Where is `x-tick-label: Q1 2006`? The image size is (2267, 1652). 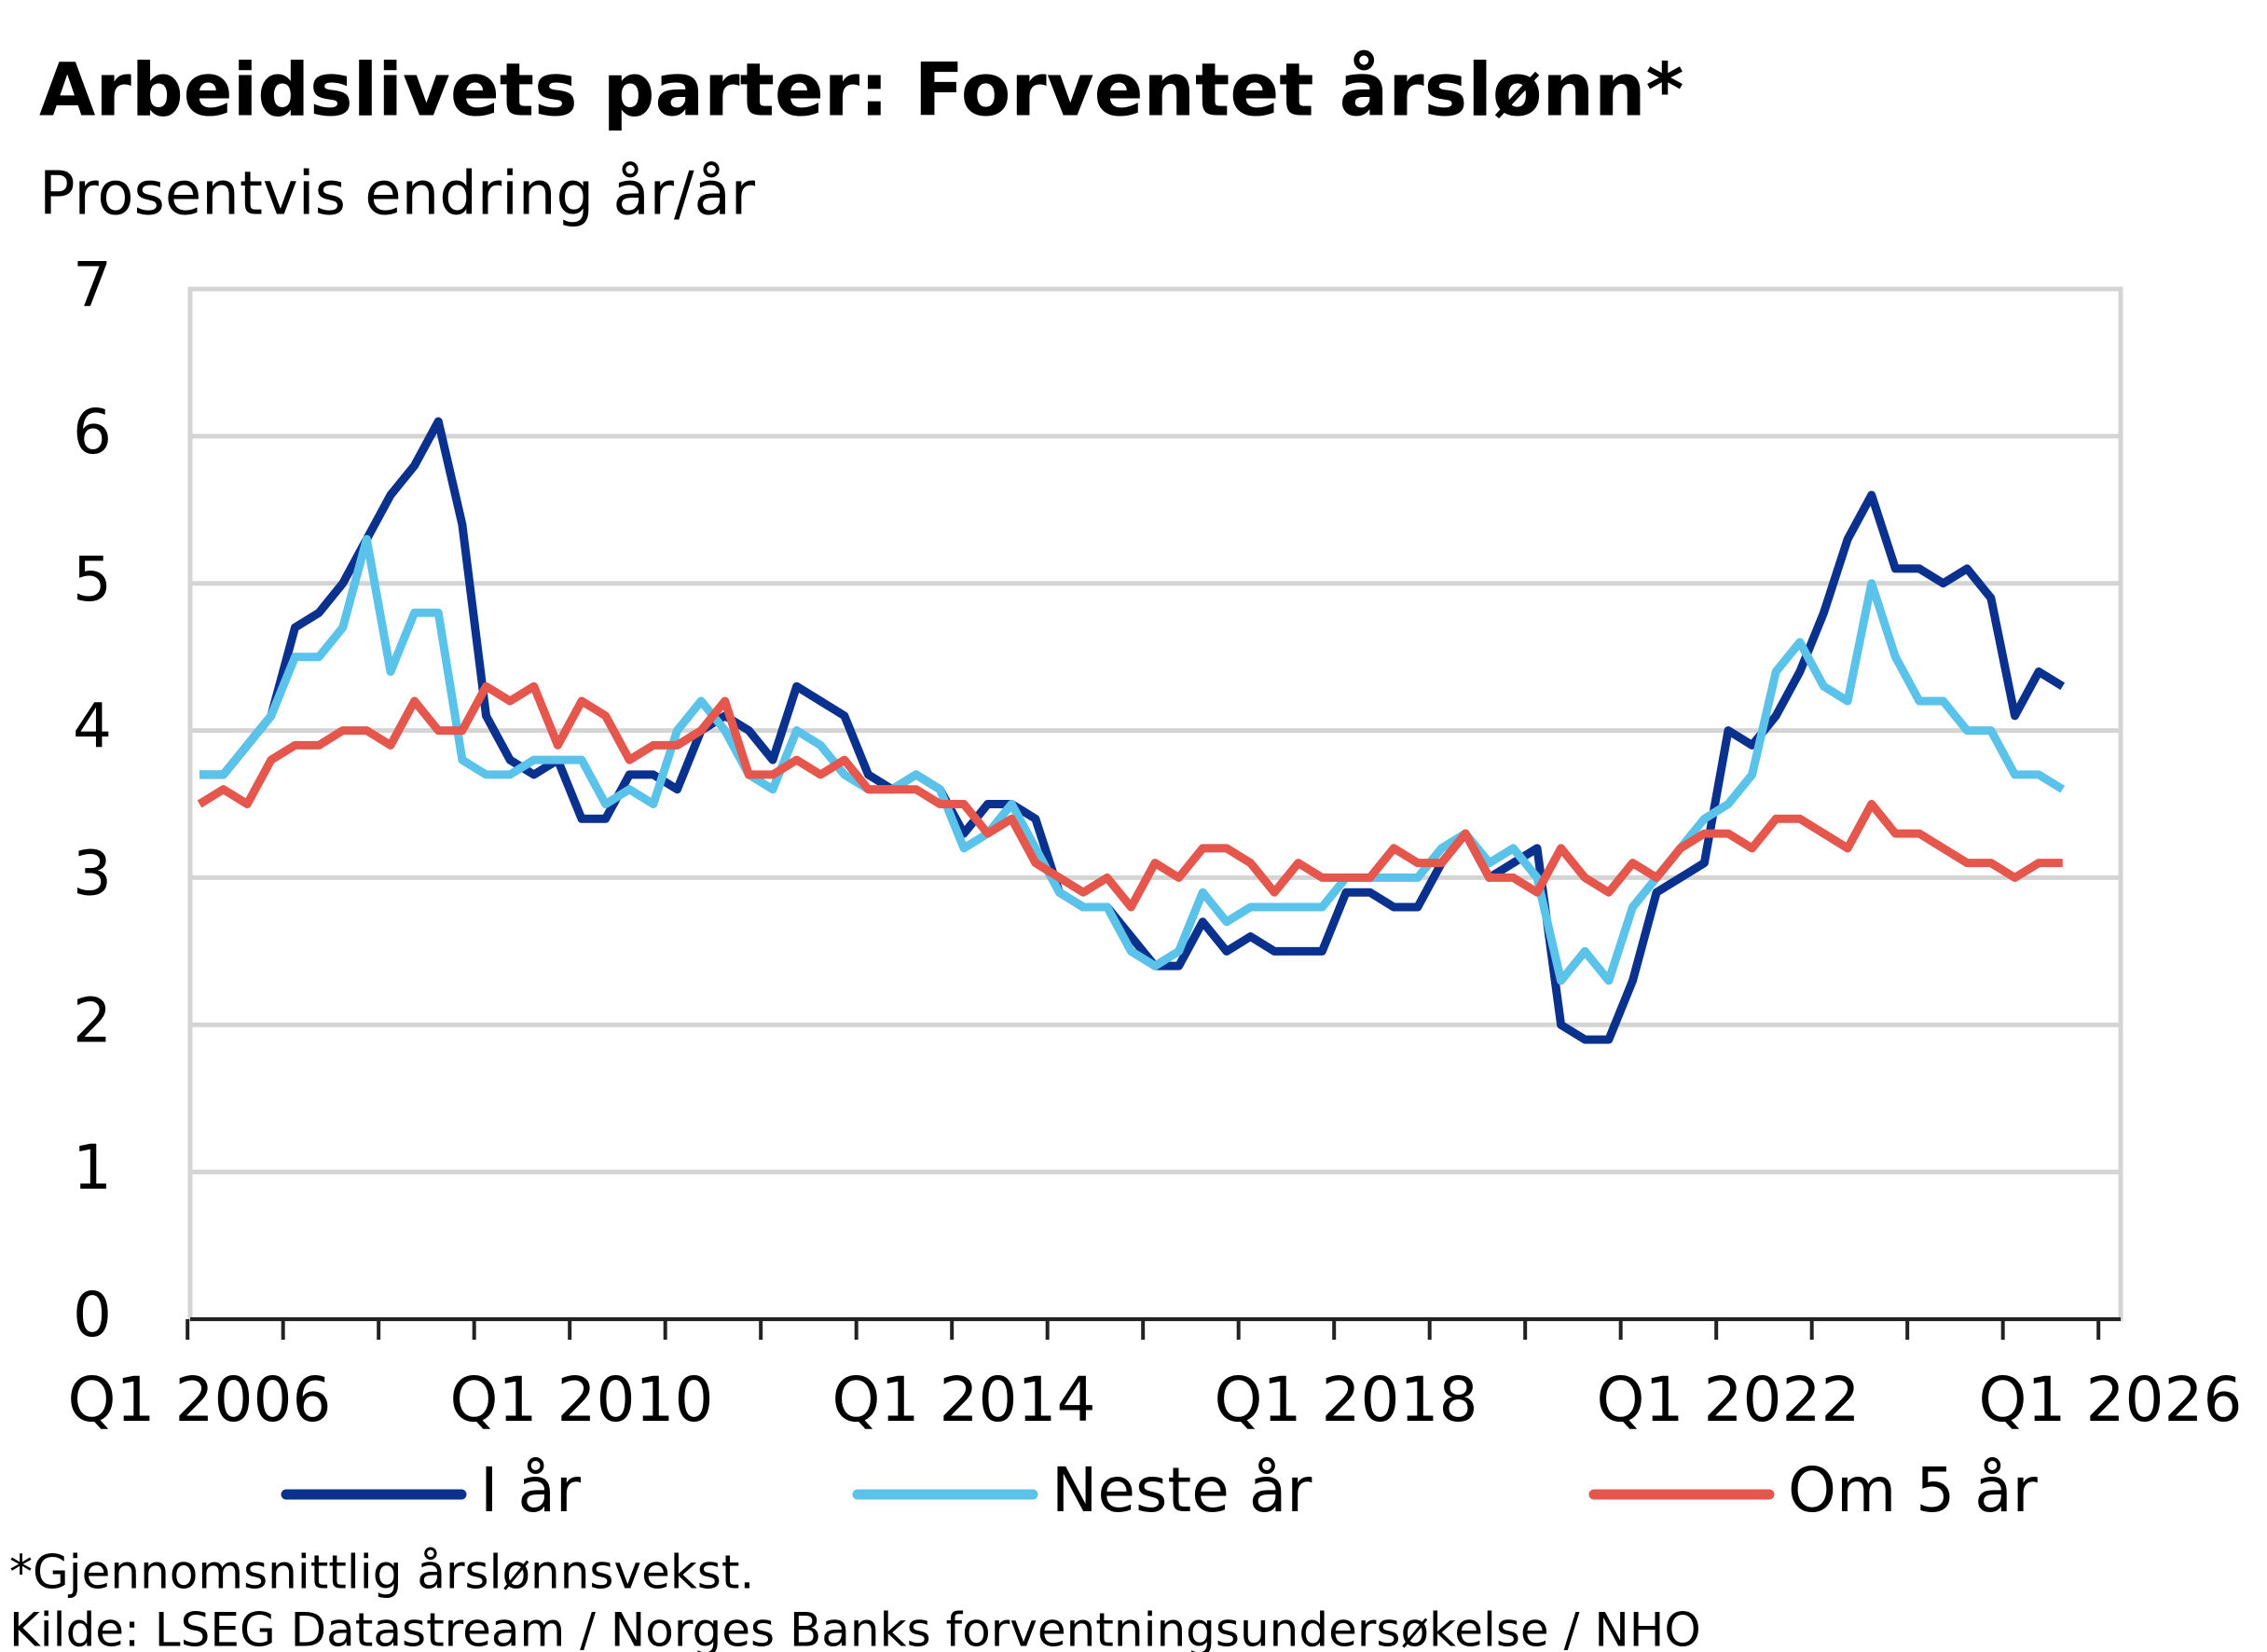
x-tick-label: Q1 2006 is located at coordinates (200, 1400).